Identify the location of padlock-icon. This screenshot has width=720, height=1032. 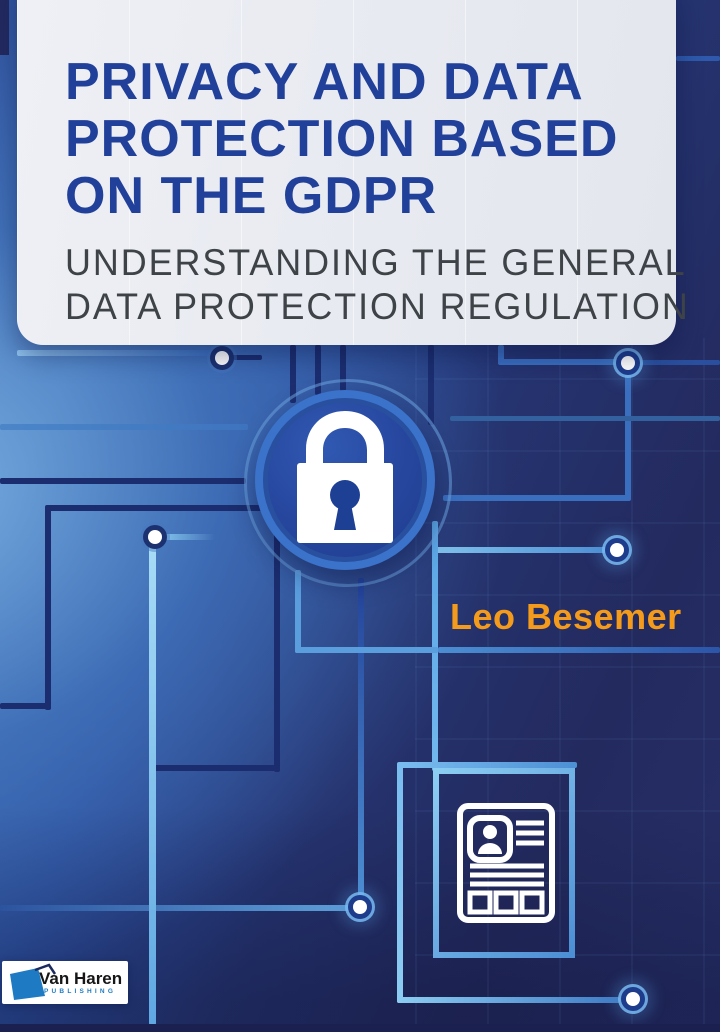
(345, 477).